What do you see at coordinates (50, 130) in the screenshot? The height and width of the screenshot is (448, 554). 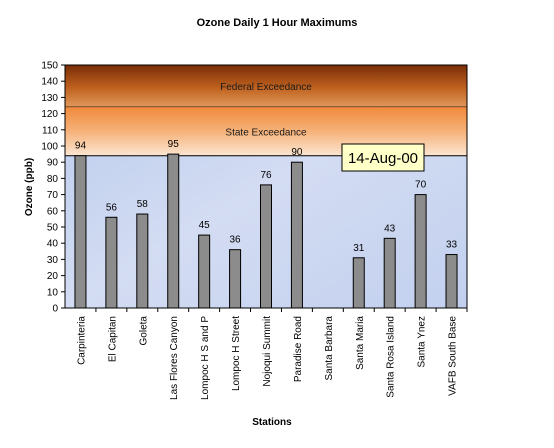 I see `y-tick-label: 110` at bounding box center [50, 130].